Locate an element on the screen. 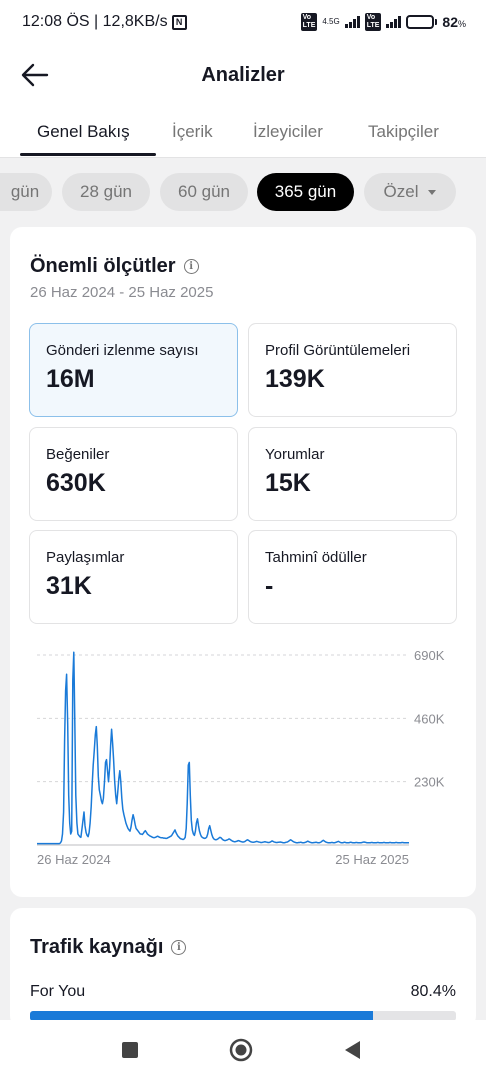  chart-x-tick-label: 25 Haz 2025 is located at coordinates (372, 859).